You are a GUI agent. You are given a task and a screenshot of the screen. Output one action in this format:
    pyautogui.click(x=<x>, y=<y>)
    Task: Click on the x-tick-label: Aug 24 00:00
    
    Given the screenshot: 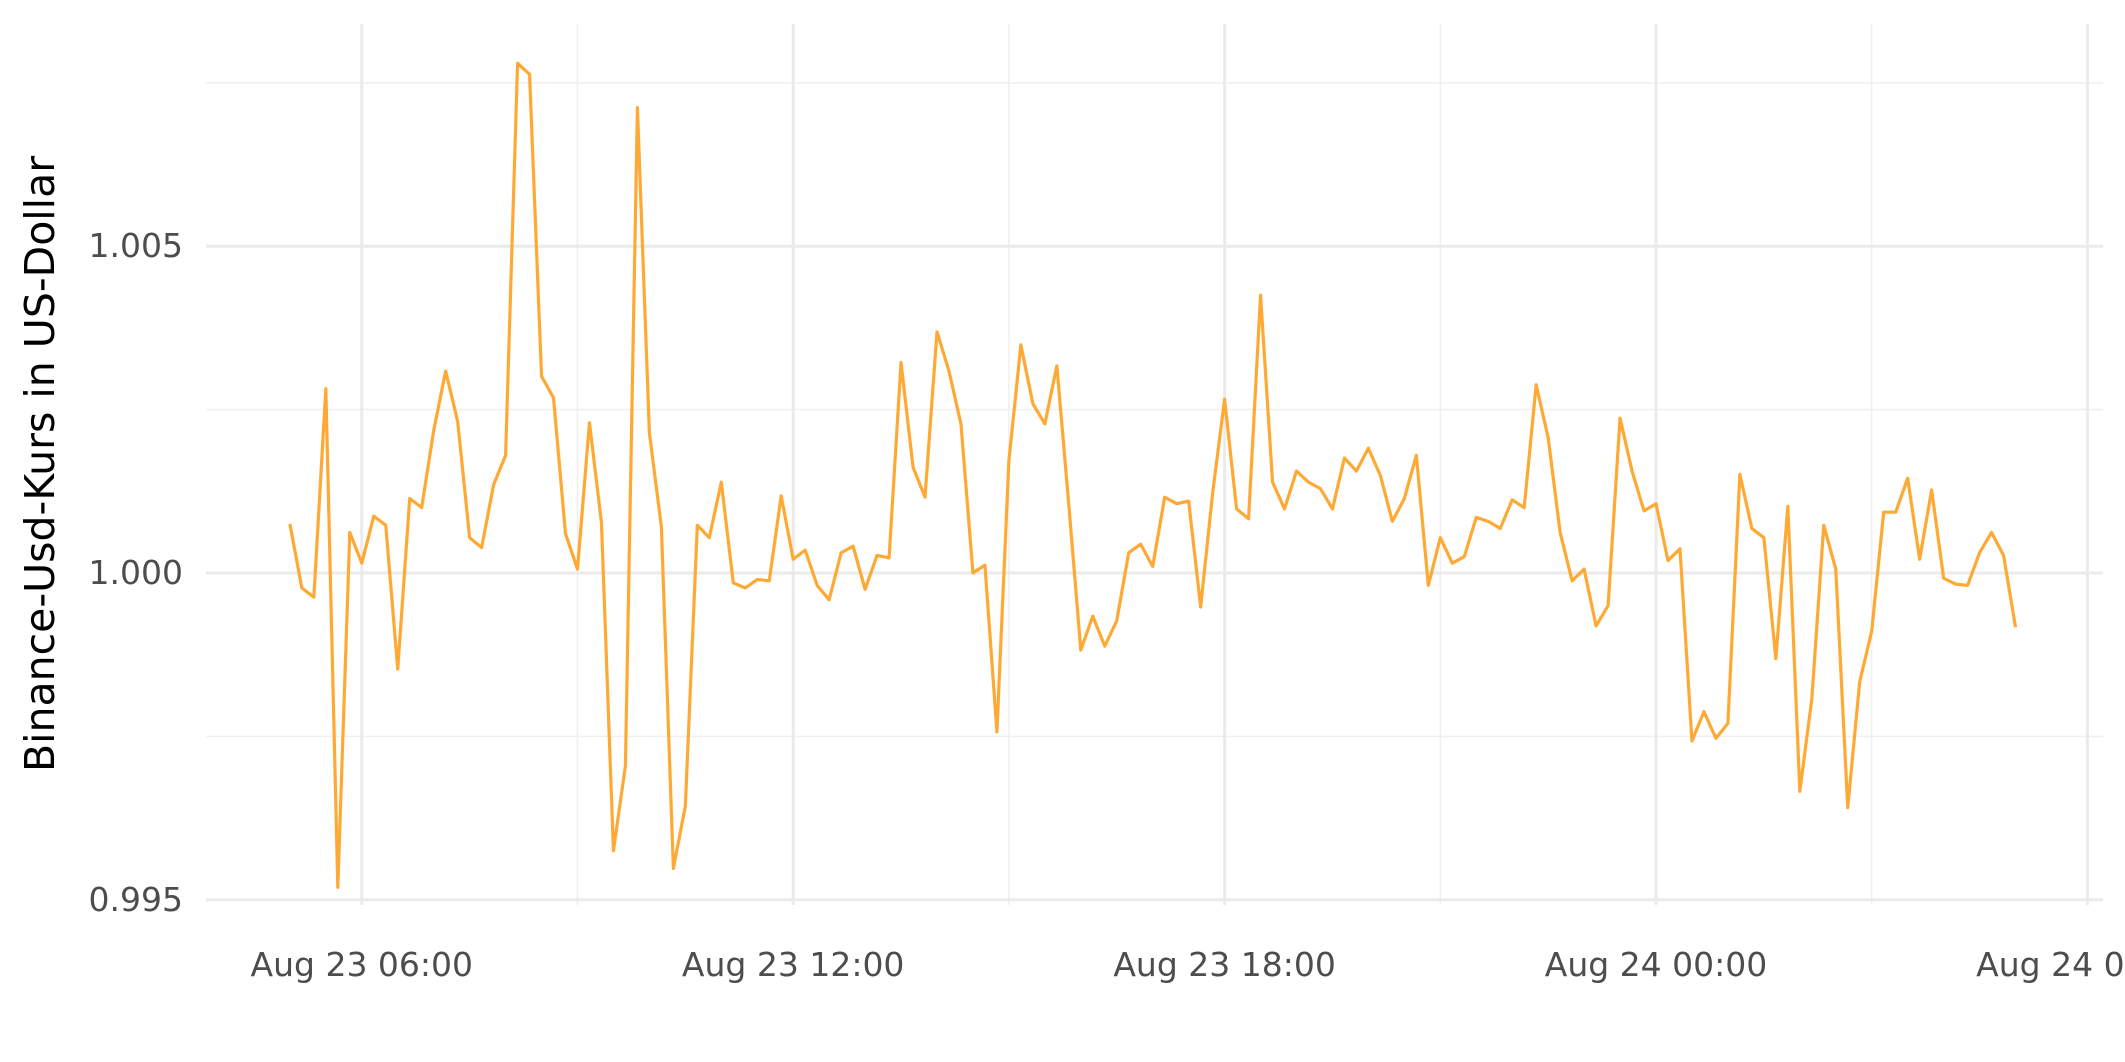 What is the action you would take?
    pyautogui.click(x=1656, y=964)
    